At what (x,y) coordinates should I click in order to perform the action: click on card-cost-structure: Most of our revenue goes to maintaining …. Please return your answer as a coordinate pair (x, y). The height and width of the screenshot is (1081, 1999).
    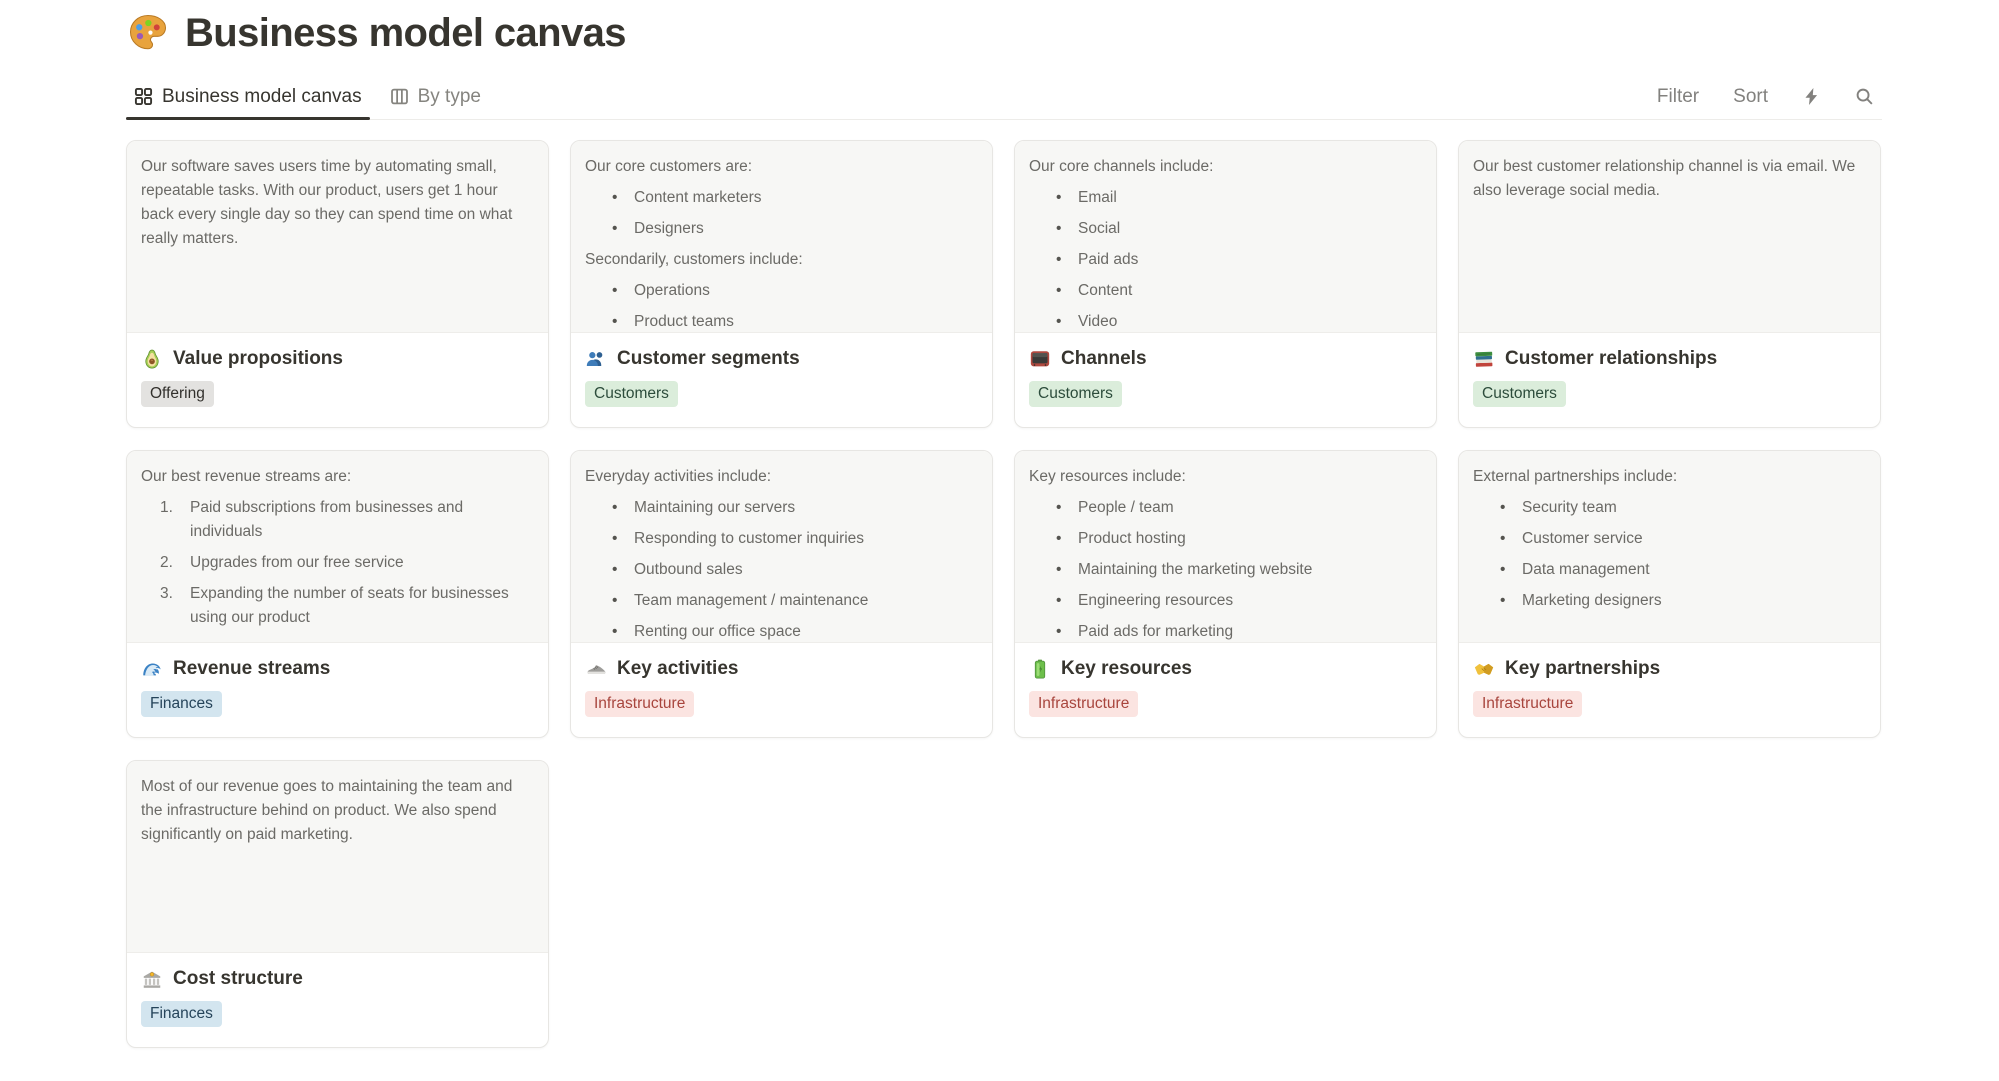
    Looking at the image, I should click on (337, 904).